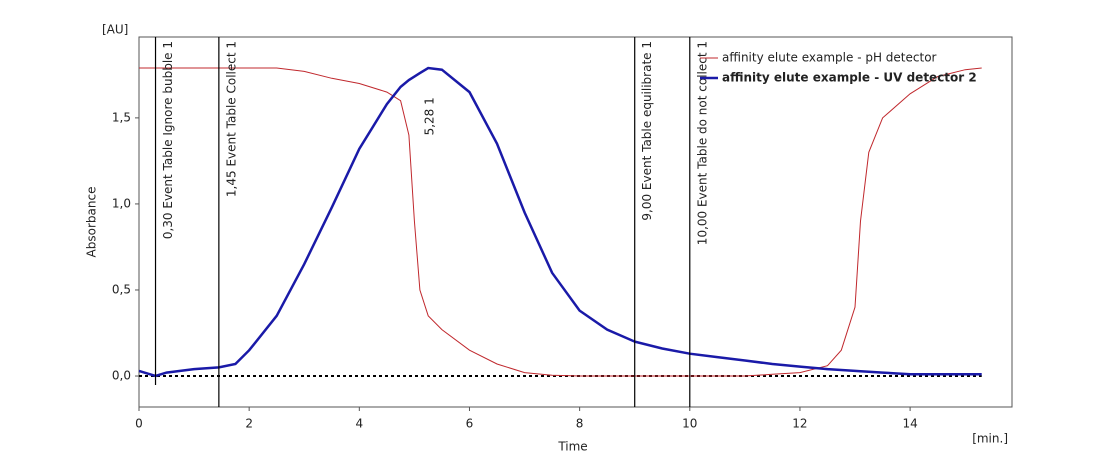  Describe the element at coordinates (139, 424) in the screenshot. I see `x-tick-label: 0` at that location.